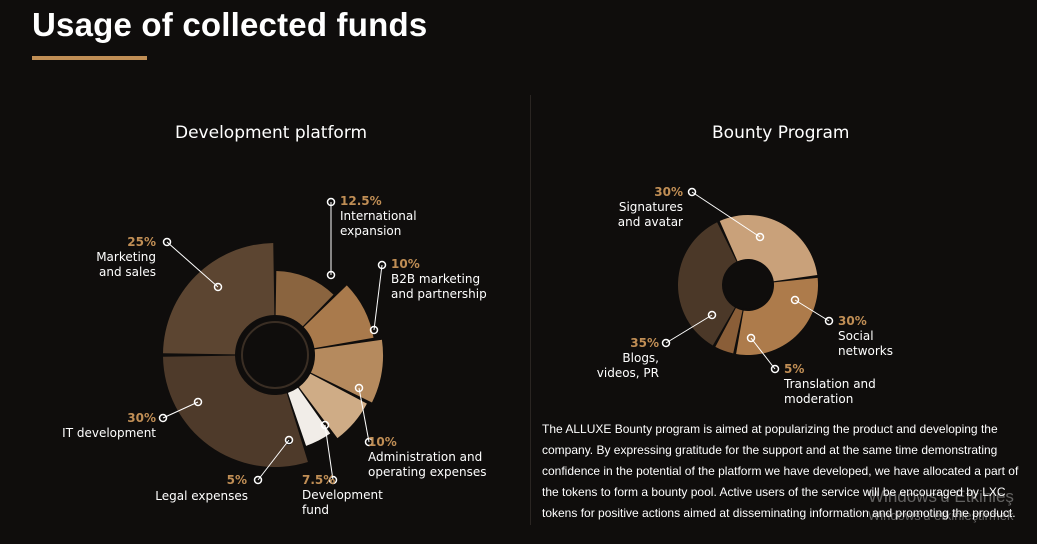 The image size is (1037, 544). What do you see at coordinates (230, 24) in the screenshot?
I see `page-title: Usage of collected funds` at bounding box center [230, 24].